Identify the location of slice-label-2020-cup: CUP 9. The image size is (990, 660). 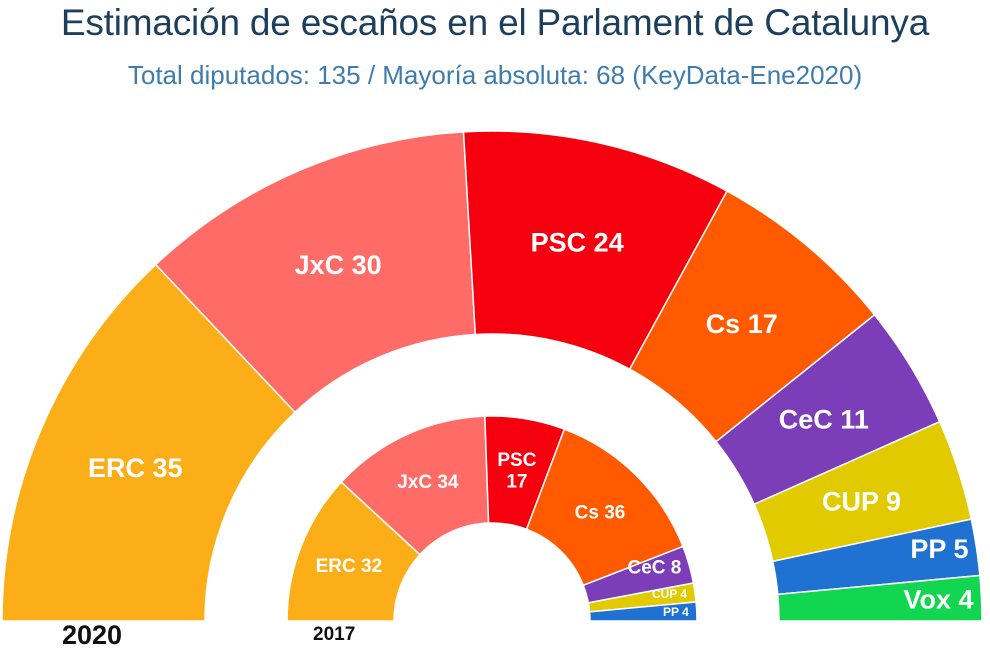
(861, 502).